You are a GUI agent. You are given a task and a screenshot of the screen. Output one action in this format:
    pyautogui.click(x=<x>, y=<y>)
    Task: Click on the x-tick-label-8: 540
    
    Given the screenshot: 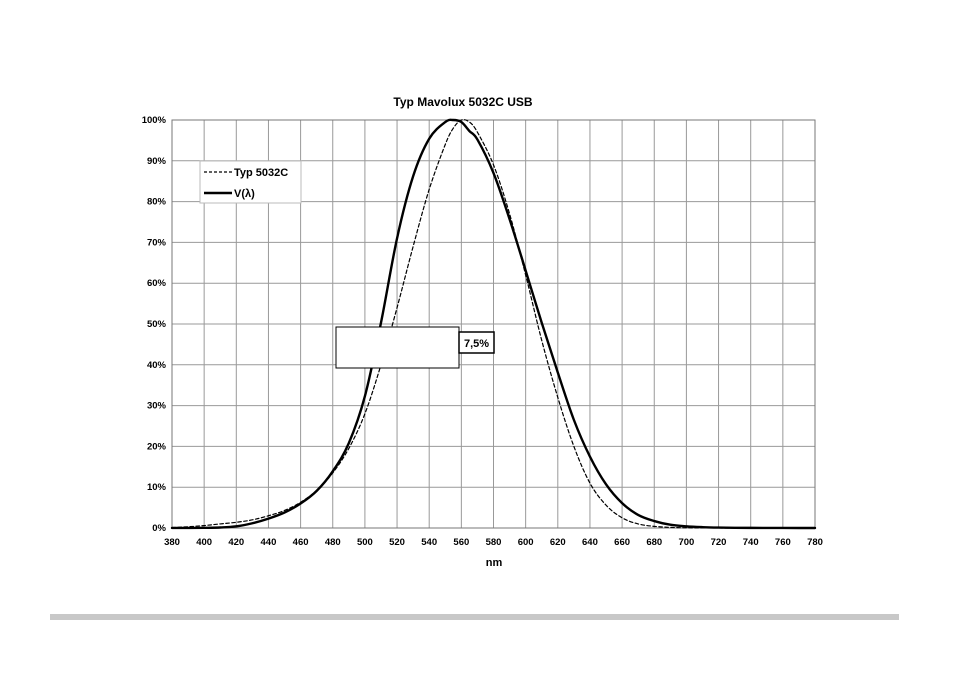 What is the action you would take?
    pyautogui.click(x=429, y=542)
    